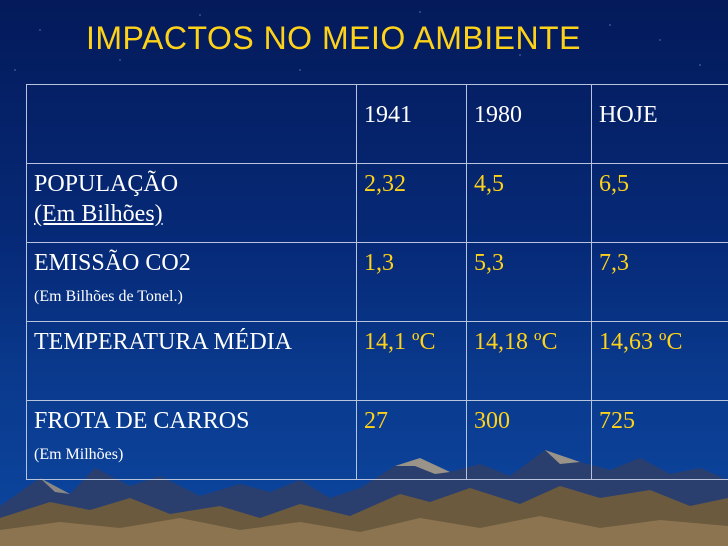 The height and width of the screenshot is (546, 728). What do you see at coordinates (659, 361) in the screenshot?
I see `value-cell-hoje: 14,63 ºC` at bounding box center [659, 361].